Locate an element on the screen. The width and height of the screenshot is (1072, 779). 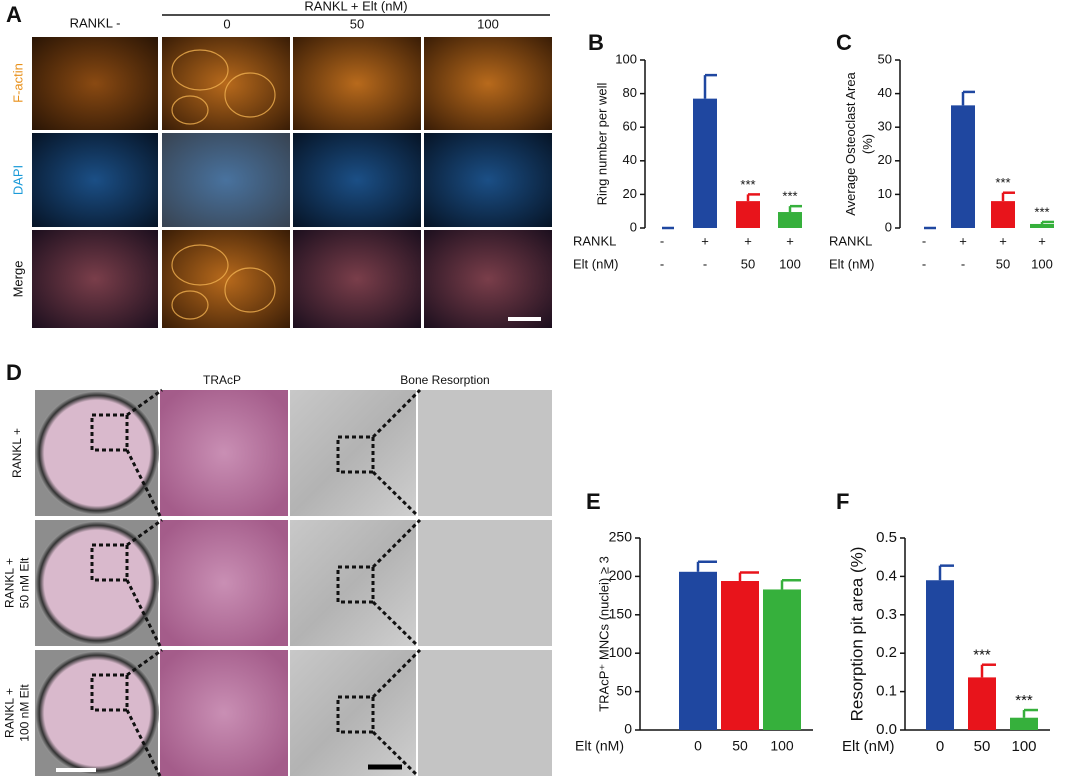
y-tick-label: 30 is located at coordinates (885, 126).